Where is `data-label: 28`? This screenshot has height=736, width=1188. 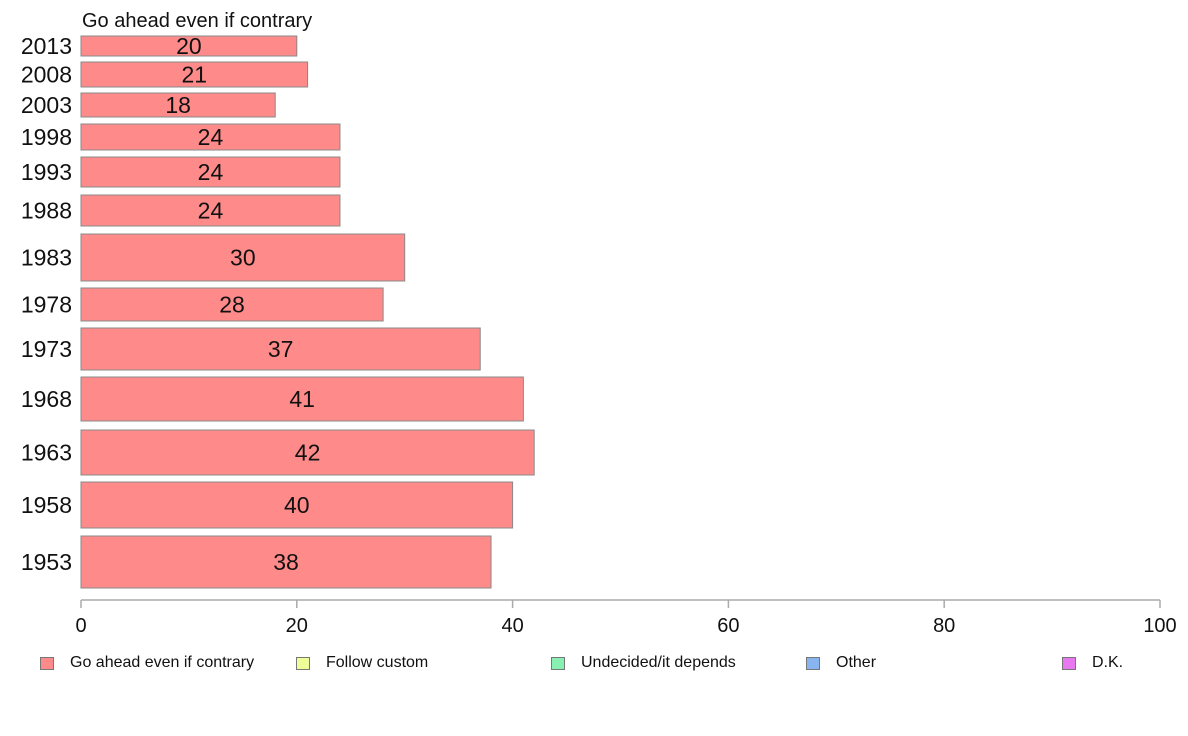 data-label: 28 is located at coordinates (232, 305).